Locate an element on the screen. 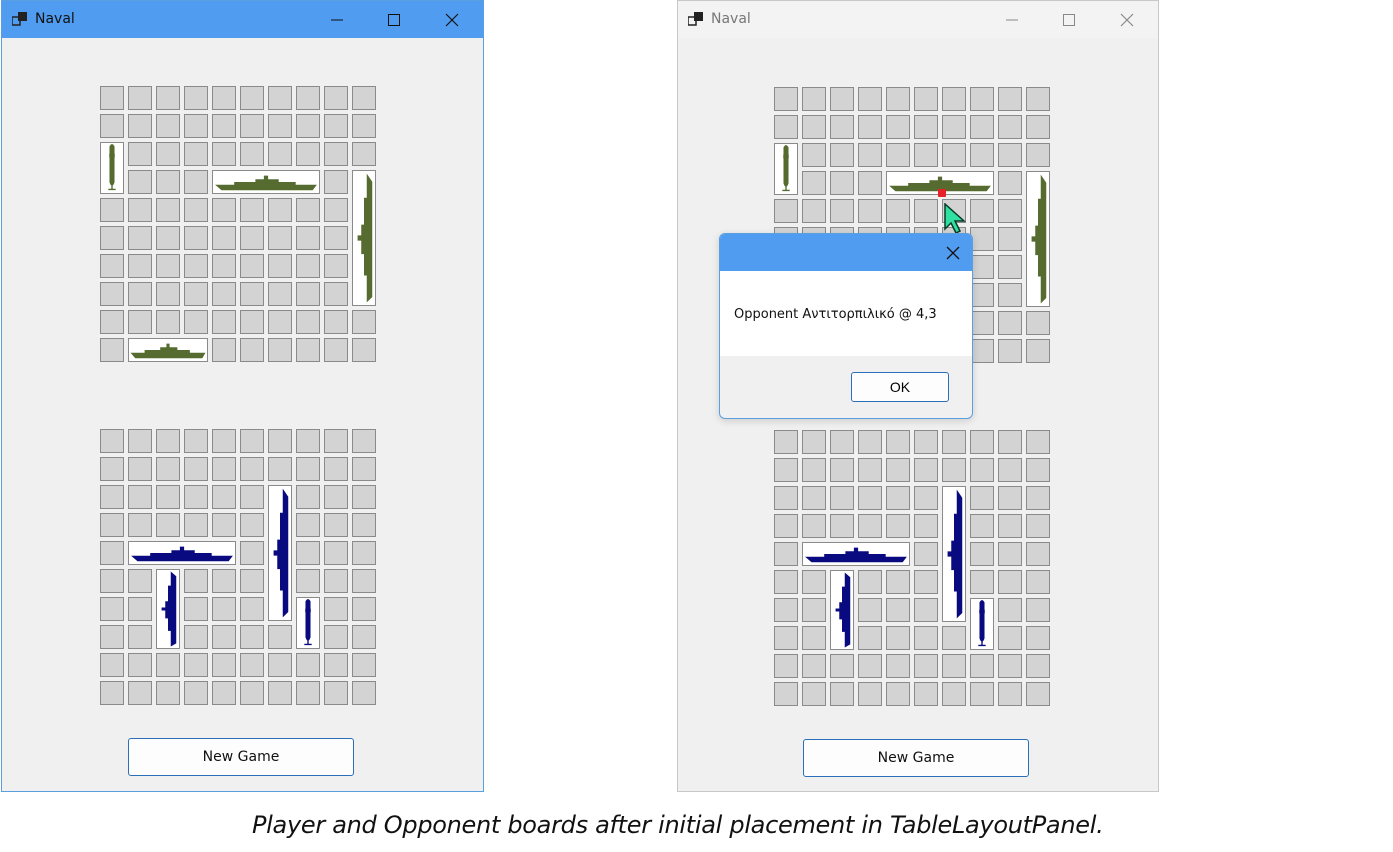 This screenshot has width=1393, height=852. title-bar: Naval is located at coordinates (242, 19).